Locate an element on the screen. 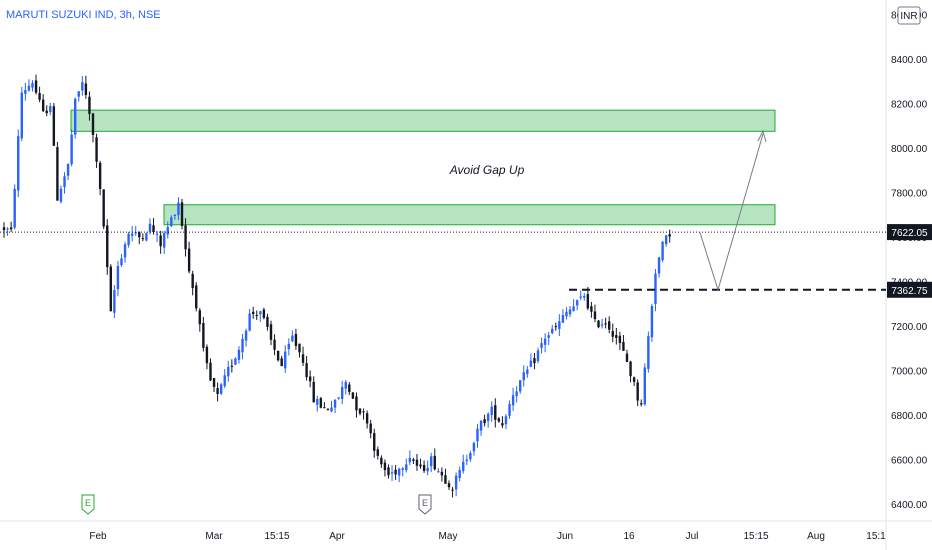 This screenshot has width=932, height=550. x-tick-label: Feb is located at coordinates (98, 536).